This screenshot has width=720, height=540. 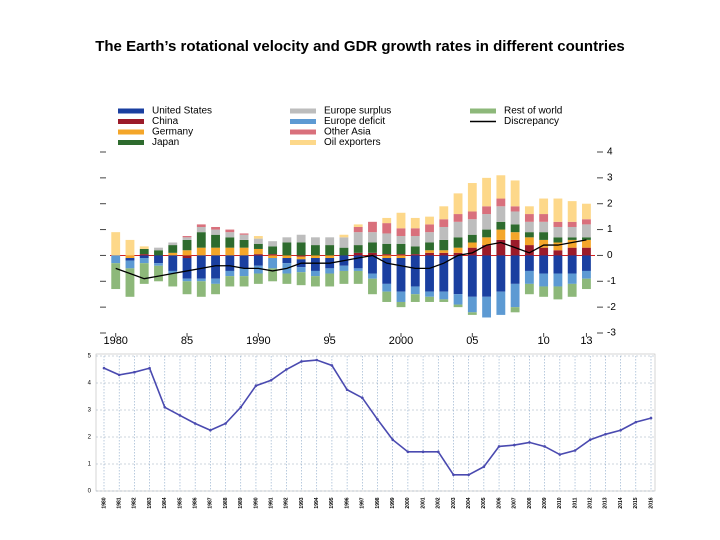 I want to click on x-tick-label: 95, so click(x=330, y=341).